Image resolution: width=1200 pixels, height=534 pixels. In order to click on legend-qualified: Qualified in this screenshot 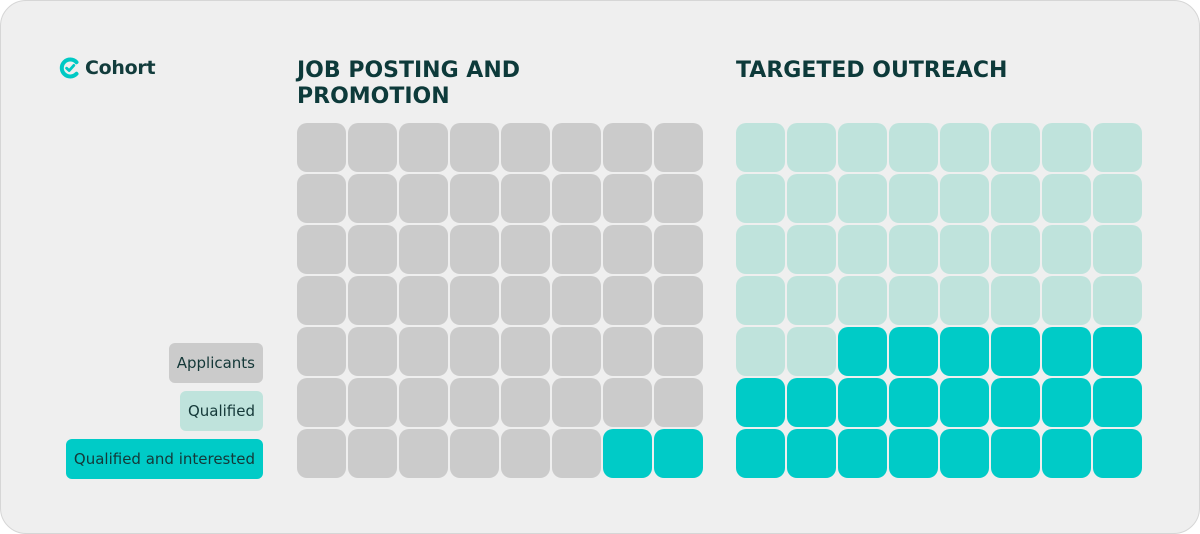, I will do `click(221, 411)`.